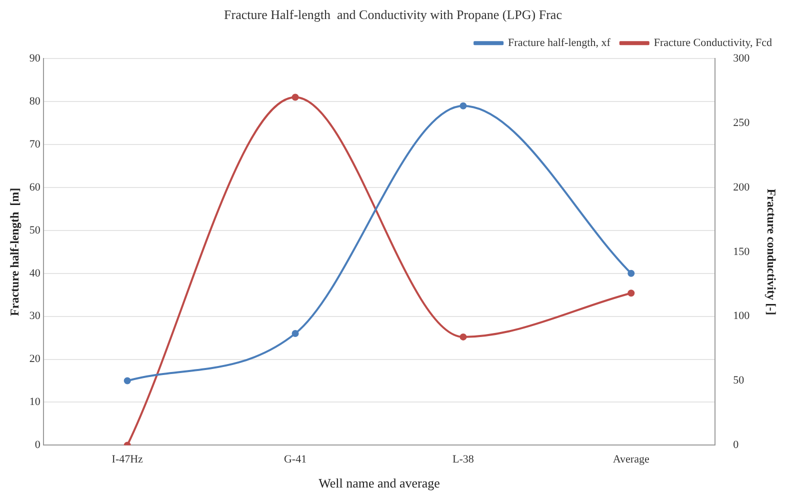 This screenshot has width=786, height=496. What do you see at coordinates (741, 252) in the screenshot?
I see `y2-tick-label: 150` at bounding box center [741, 252].